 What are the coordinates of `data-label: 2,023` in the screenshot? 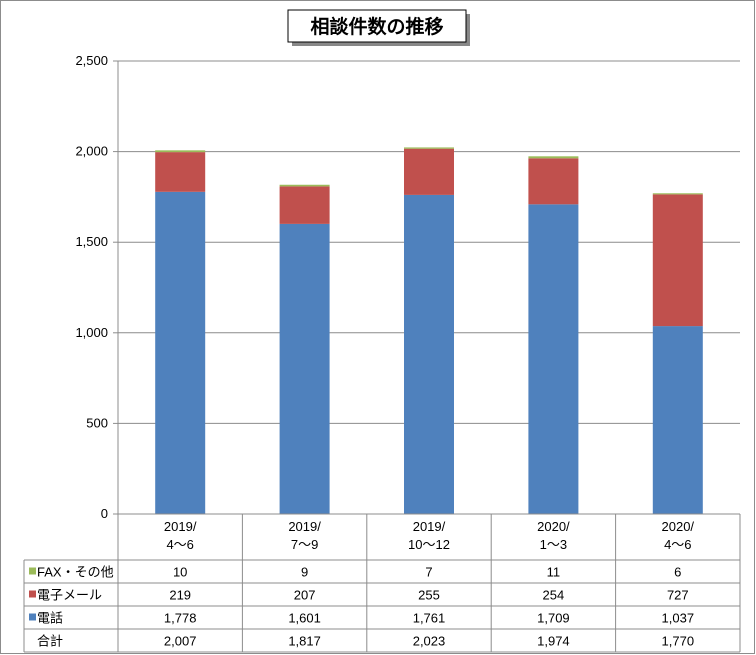 It's located at (429, 641).